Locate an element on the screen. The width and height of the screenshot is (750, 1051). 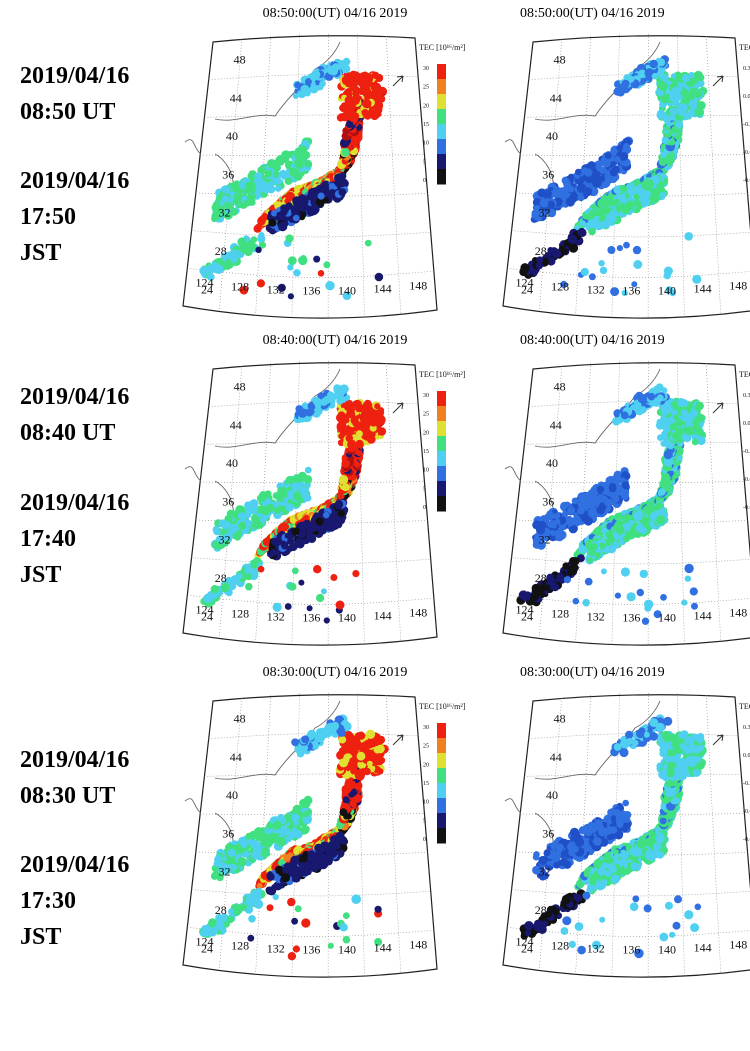
arrow-marker is located at coordinates (718, 81).